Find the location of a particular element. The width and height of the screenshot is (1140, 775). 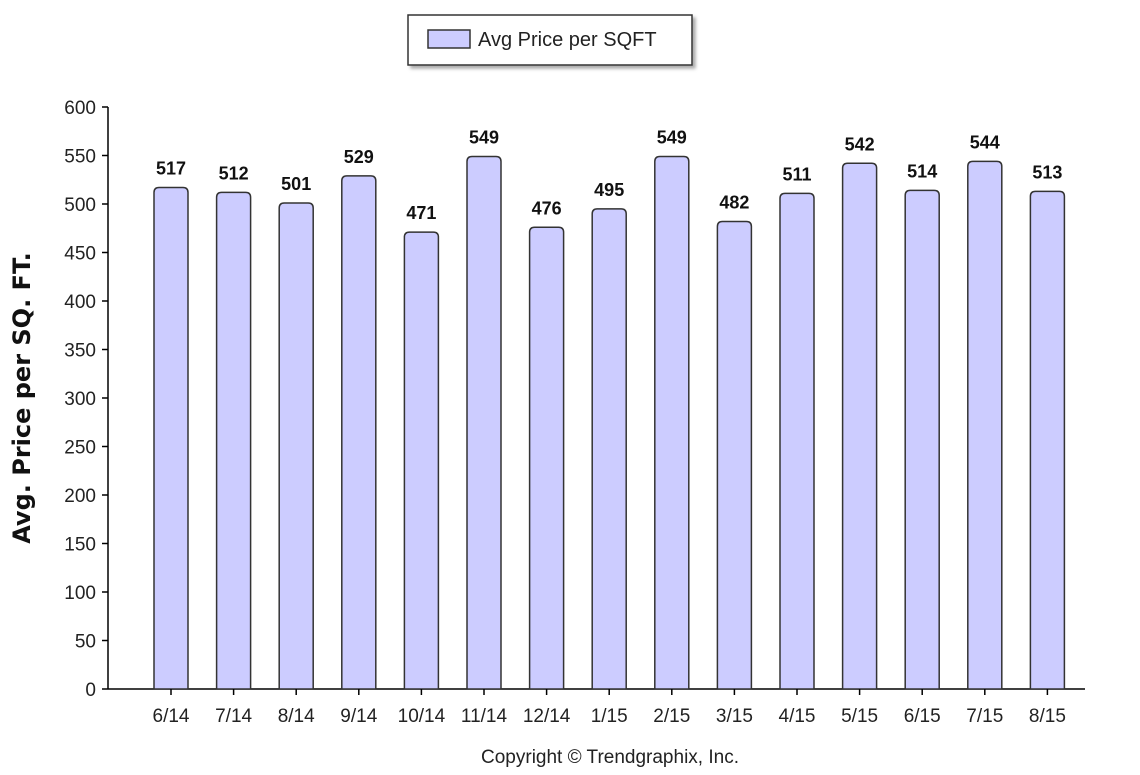

bar-value-label: 495 is located at coordinates (609, 190).